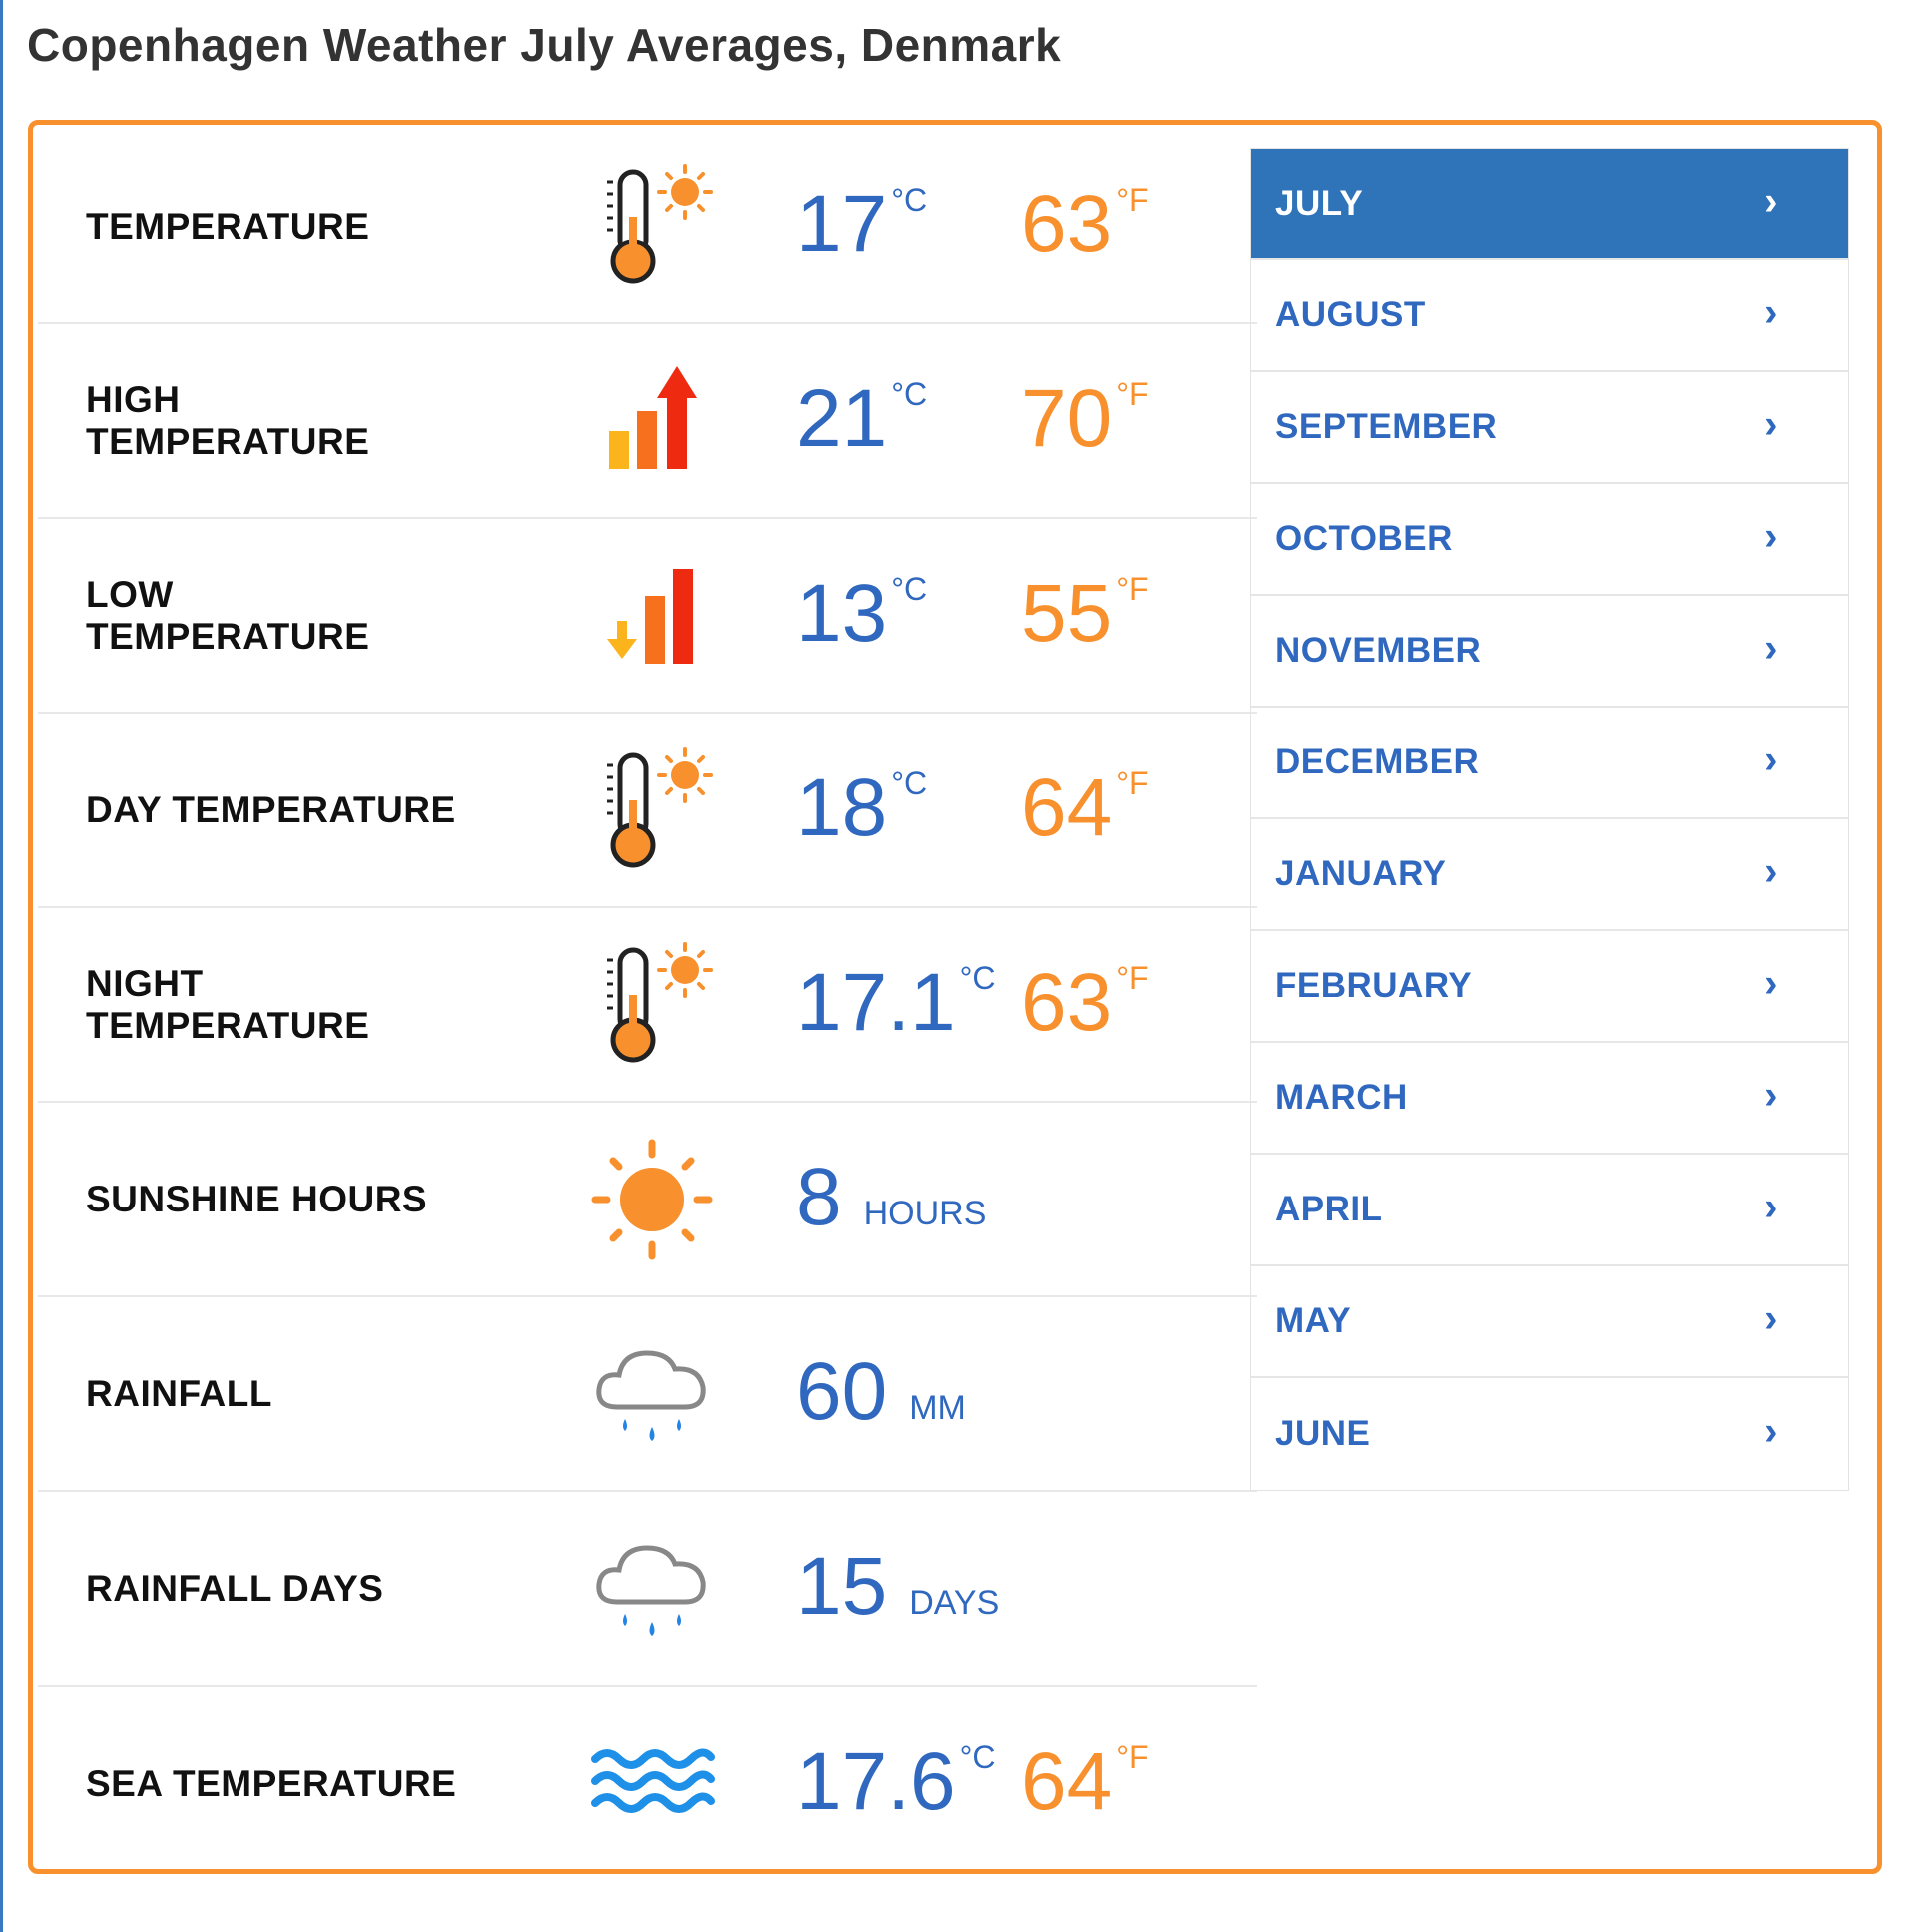  Describe the element at coordinates (228, 225) in the screenshot. I see `stat-label: TEMPERATURE` at that location.